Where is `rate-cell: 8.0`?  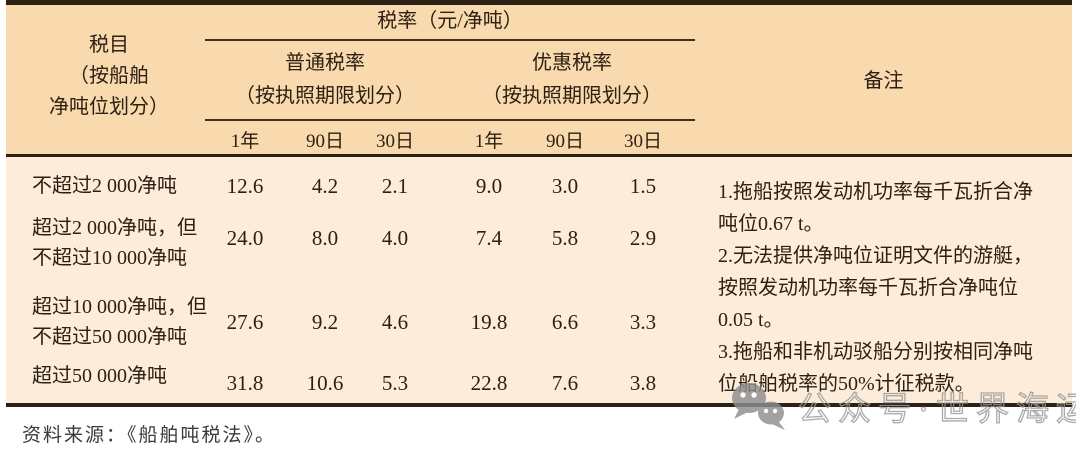 rate-cell: 8.0 is located at coordinates (325, 238).